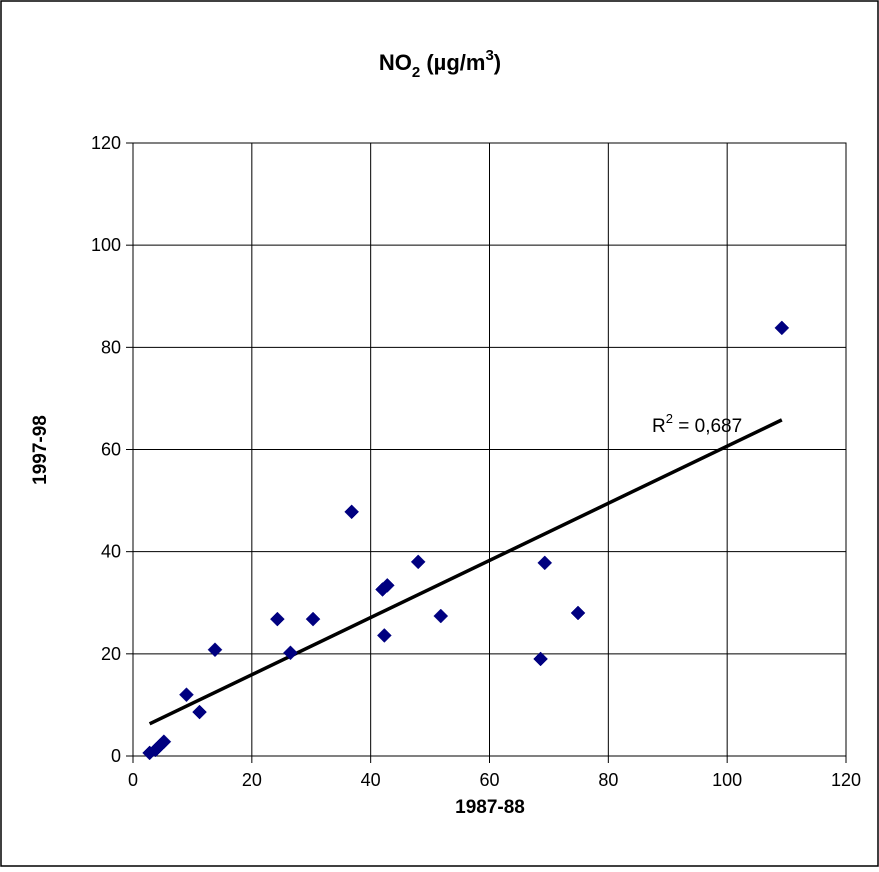 The image size is (879, 872). Describe the element at coordinates (133, 780) in the screenshot. I see `x-tick-label: 0` at that location.